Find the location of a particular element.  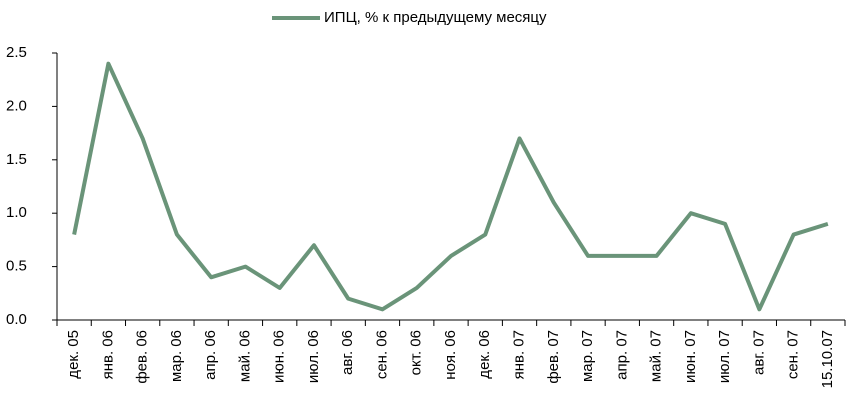

x-tick-label: июн. 06 is located at coordinates (279, 356).